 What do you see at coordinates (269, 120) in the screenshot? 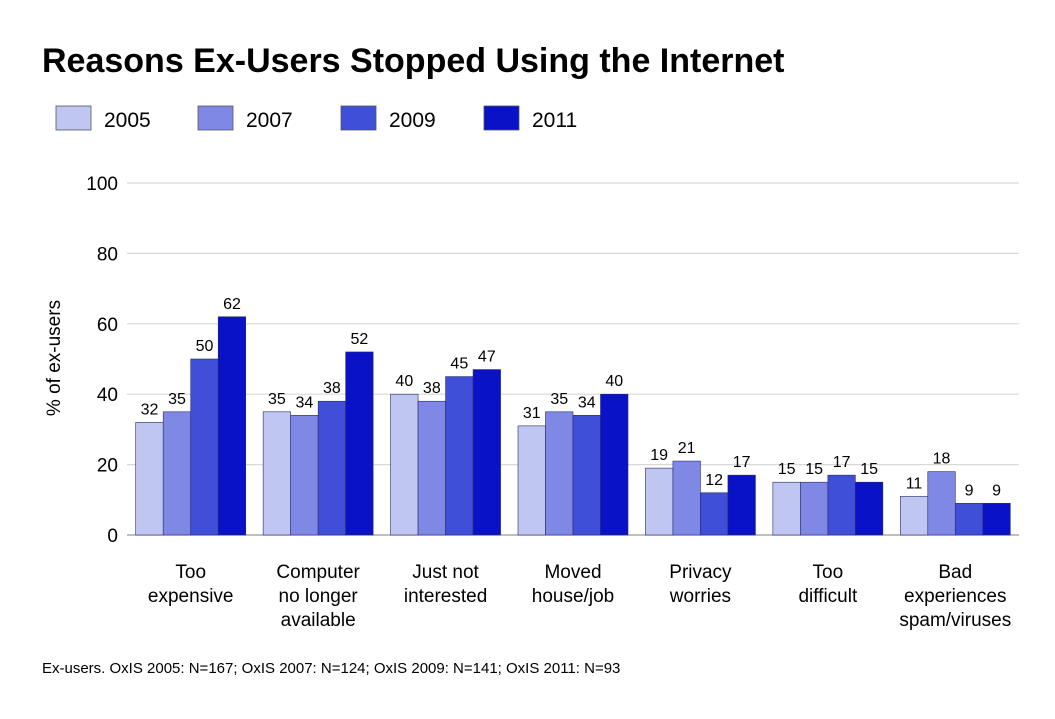
I see `legend-label-2007: 2007` at bounding box center [269, 120].